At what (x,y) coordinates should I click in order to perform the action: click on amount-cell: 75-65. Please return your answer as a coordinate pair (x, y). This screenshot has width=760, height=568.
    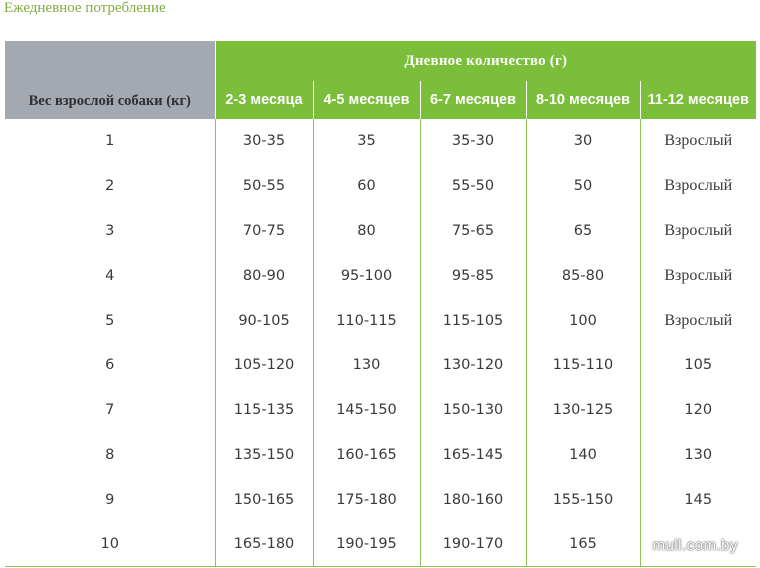
    Looking at the image, I should click on (472, 231).